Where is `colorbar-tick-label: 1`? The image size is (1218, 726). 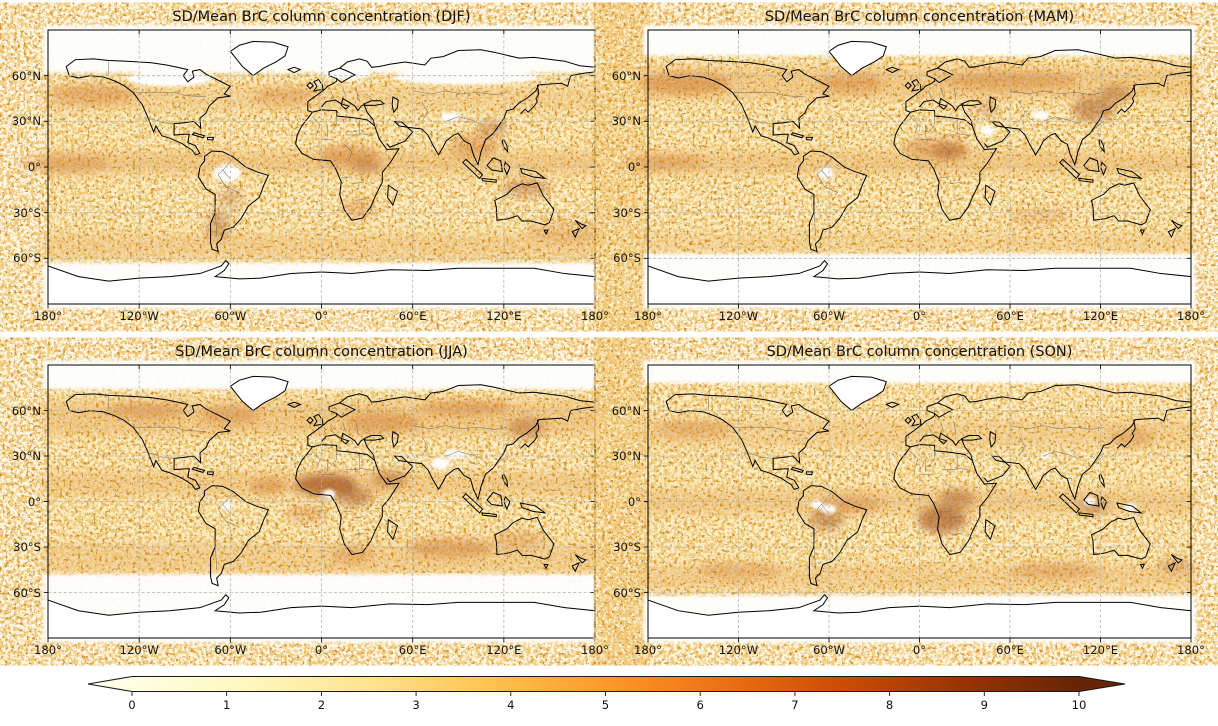
colorbar-tick-label: 1 is located at coordinates (226, 705).